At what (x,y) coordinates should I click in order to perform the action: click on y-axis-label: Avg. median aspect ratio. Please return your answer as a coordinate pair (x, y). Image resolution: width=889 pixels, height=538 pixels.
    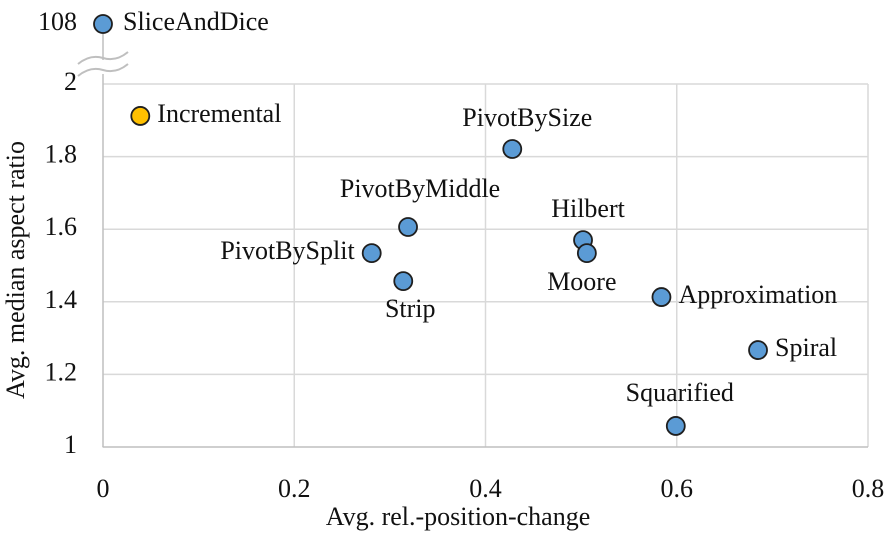
    Looking at the image, I should click on (15, 270).